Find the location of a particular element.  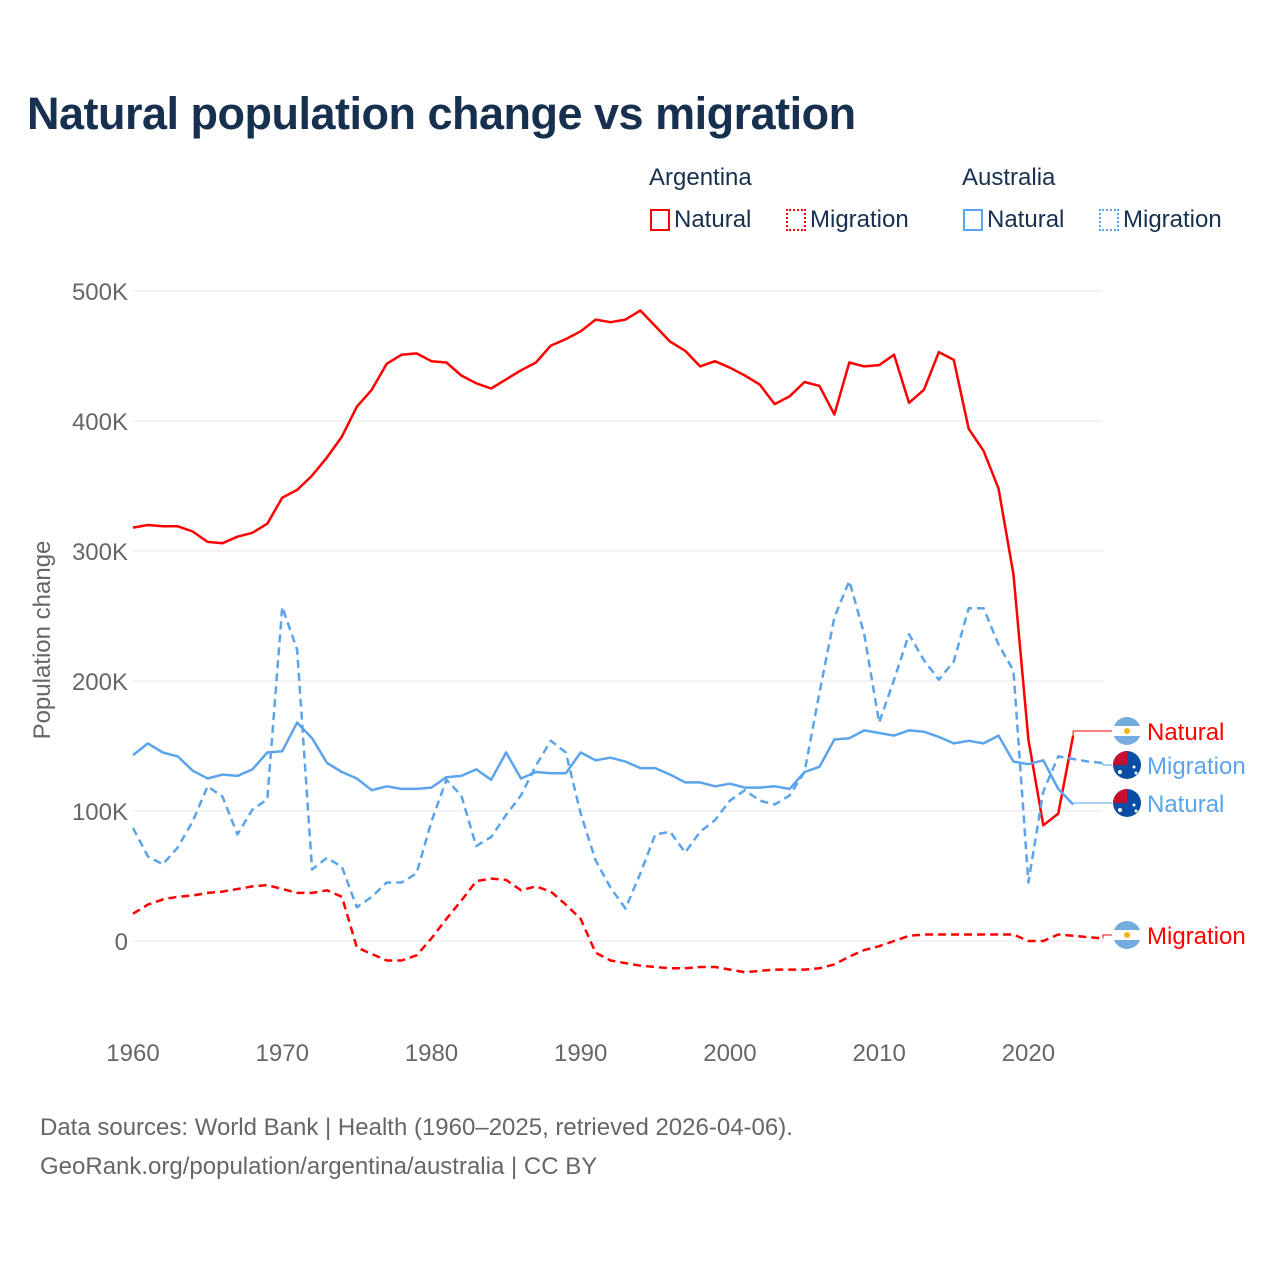

legend-argentina-natural: Natural is located at coordinates (700, 220).